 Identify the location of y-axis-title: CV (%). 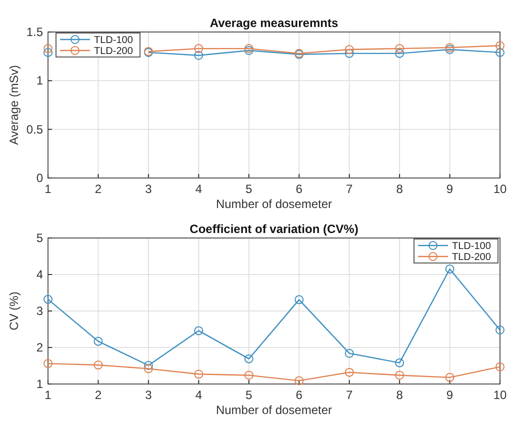
(14, 311).